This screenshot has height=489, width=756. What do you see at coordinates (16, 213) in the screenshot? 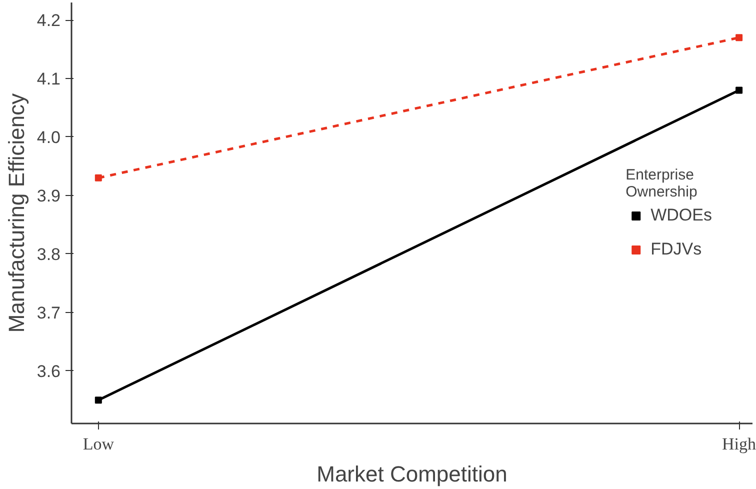
I see `y-axis-title: Manufacturing Efficiency` at bounding box center [16, 213].